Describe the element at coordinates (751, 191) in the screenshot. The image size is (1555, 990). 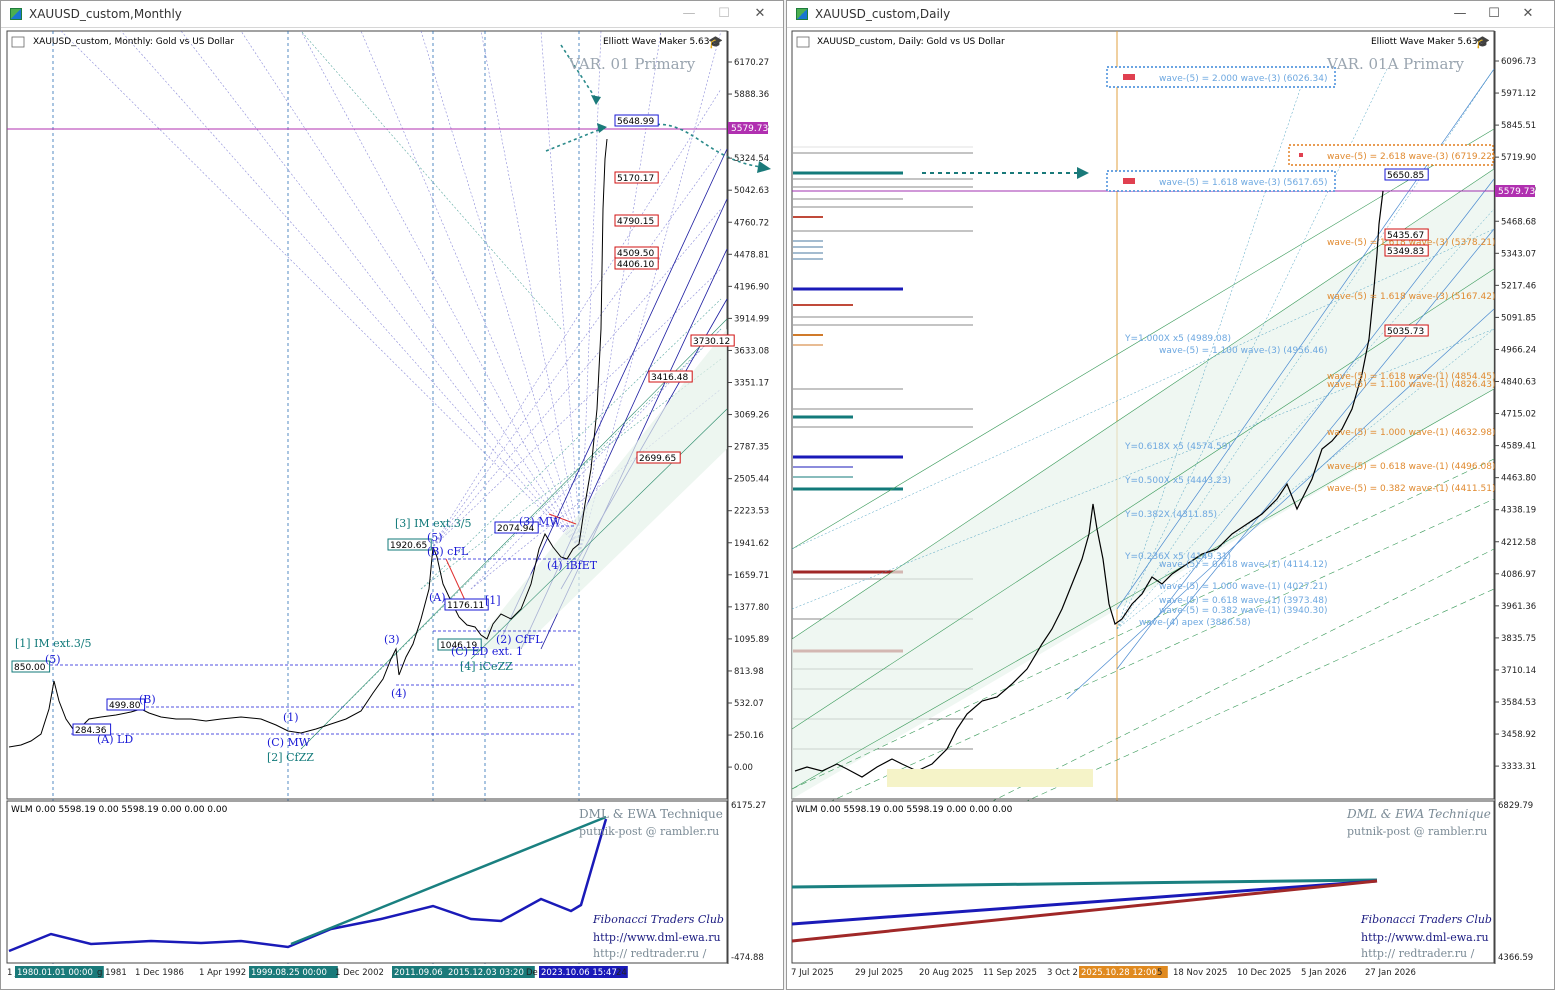
I see `price-tick-label: 5042.63` at that location.